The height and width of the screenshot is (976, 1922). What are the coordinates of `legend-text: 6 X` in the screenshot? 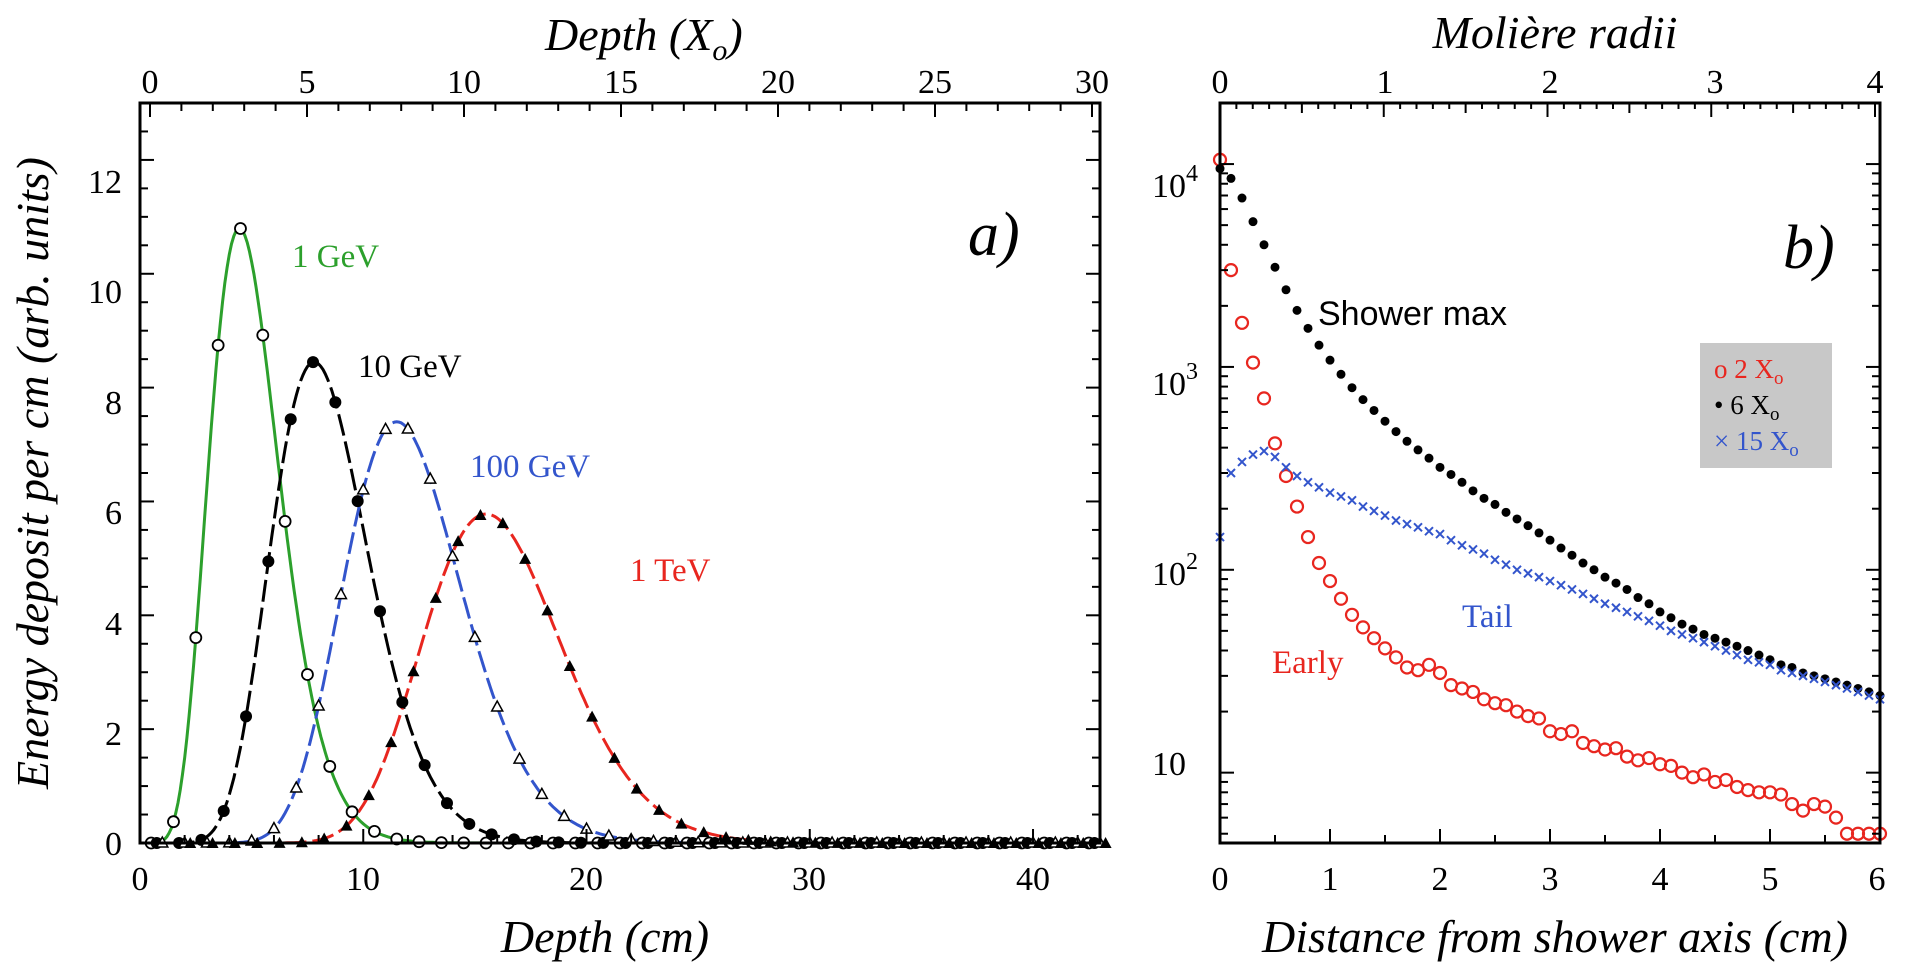 It's located at (1750, 405).